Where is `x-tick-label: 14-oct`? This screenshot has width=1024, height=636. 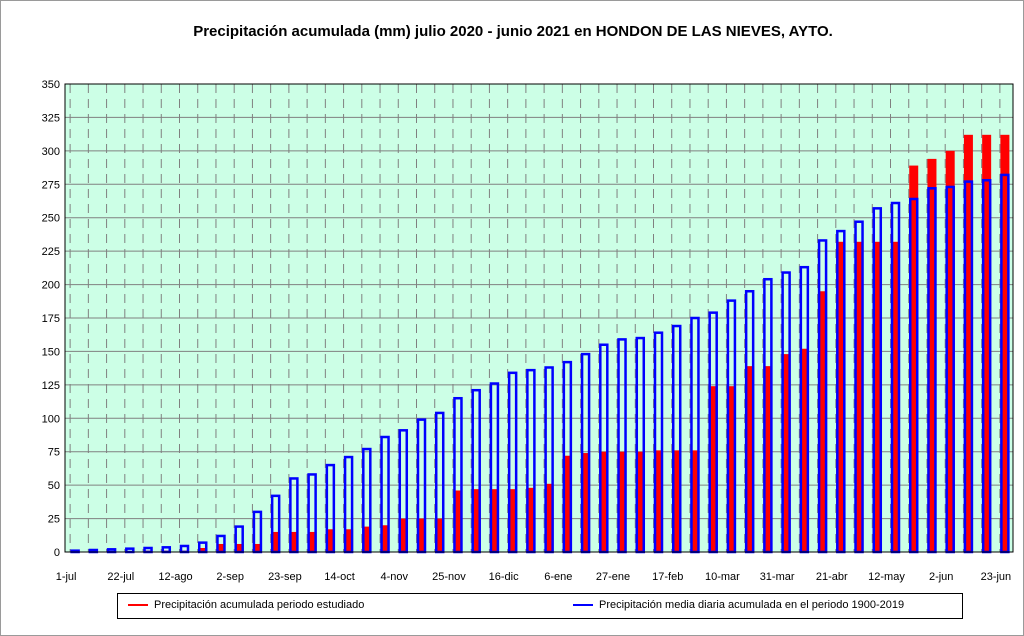 x-tick-label: 14-oct is located at coordinates (339, 577).